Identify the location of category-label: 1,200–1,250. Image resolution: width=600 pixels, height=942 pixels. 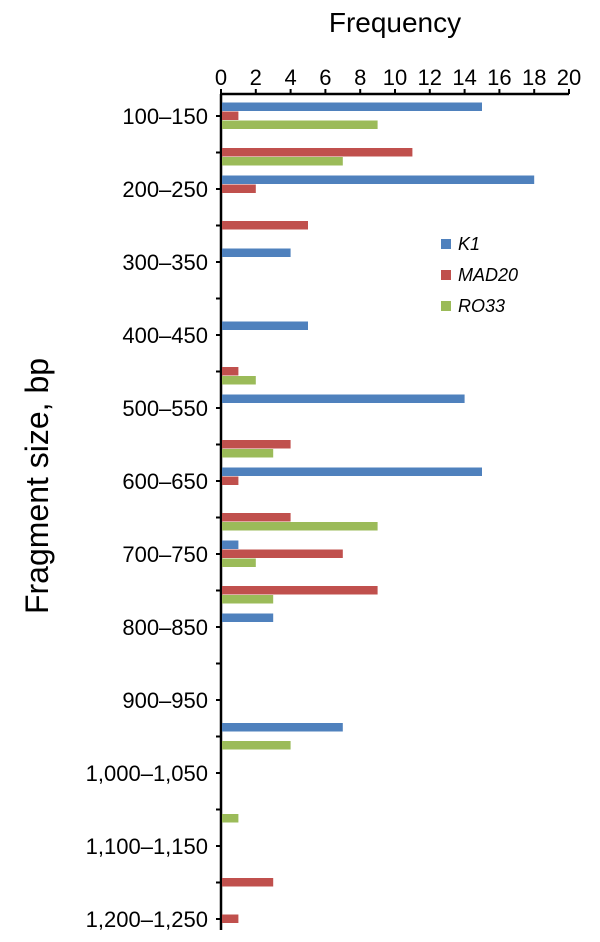
(147, 919).